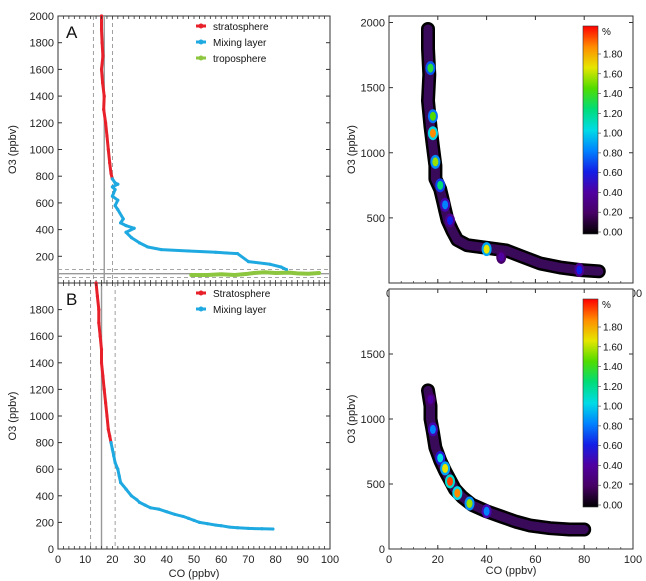 This screenshot has height=581, width=646. I want to click on colorbar-tick-label: 0.80, so click(613, 426).